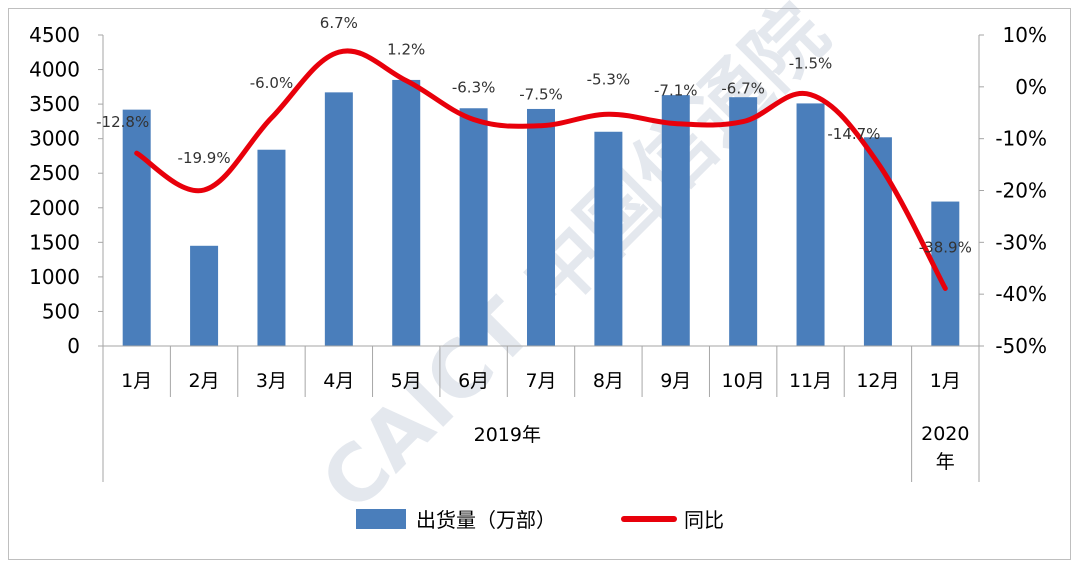 This screenshot has height=567, width=1080. Describe the element at coordinates (272, 83) in the screenshot. I see `data-label-3: -6.0%` at that location.